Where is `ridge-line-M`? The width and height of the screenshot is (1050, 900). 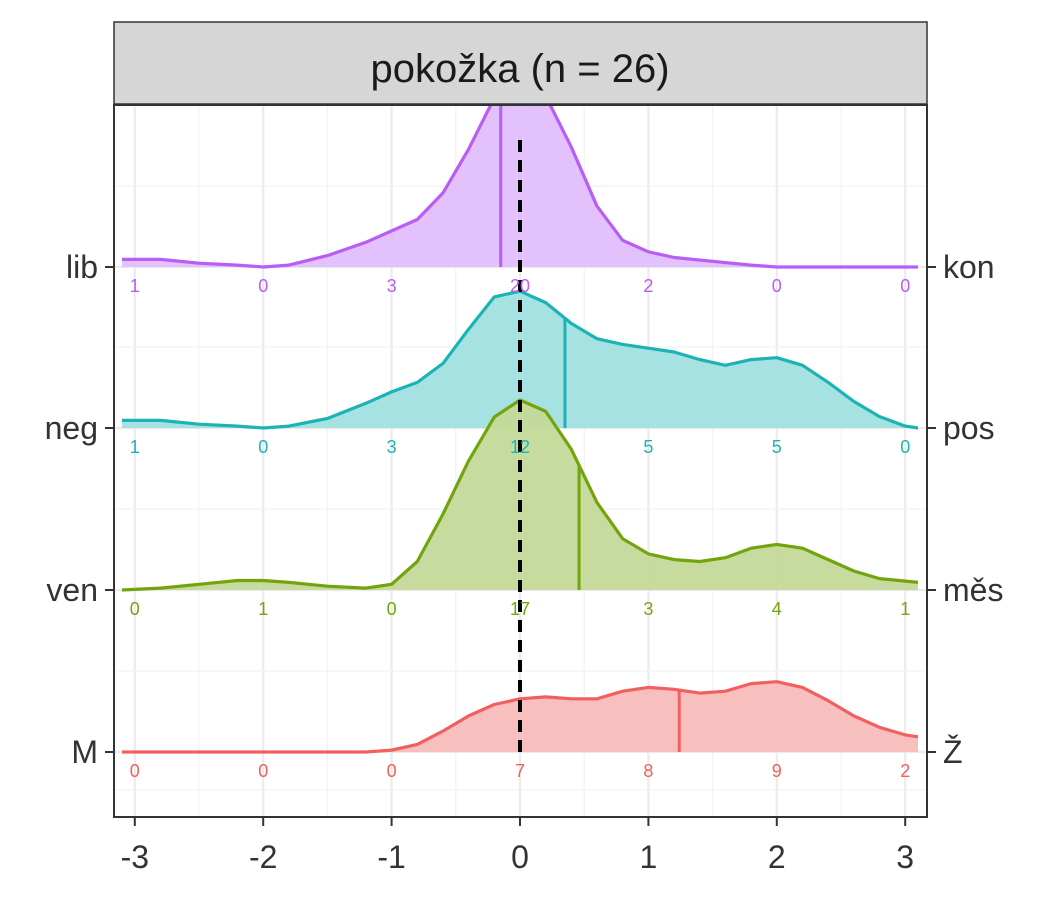
ridge-line-M is located at coordinates (520, 717).